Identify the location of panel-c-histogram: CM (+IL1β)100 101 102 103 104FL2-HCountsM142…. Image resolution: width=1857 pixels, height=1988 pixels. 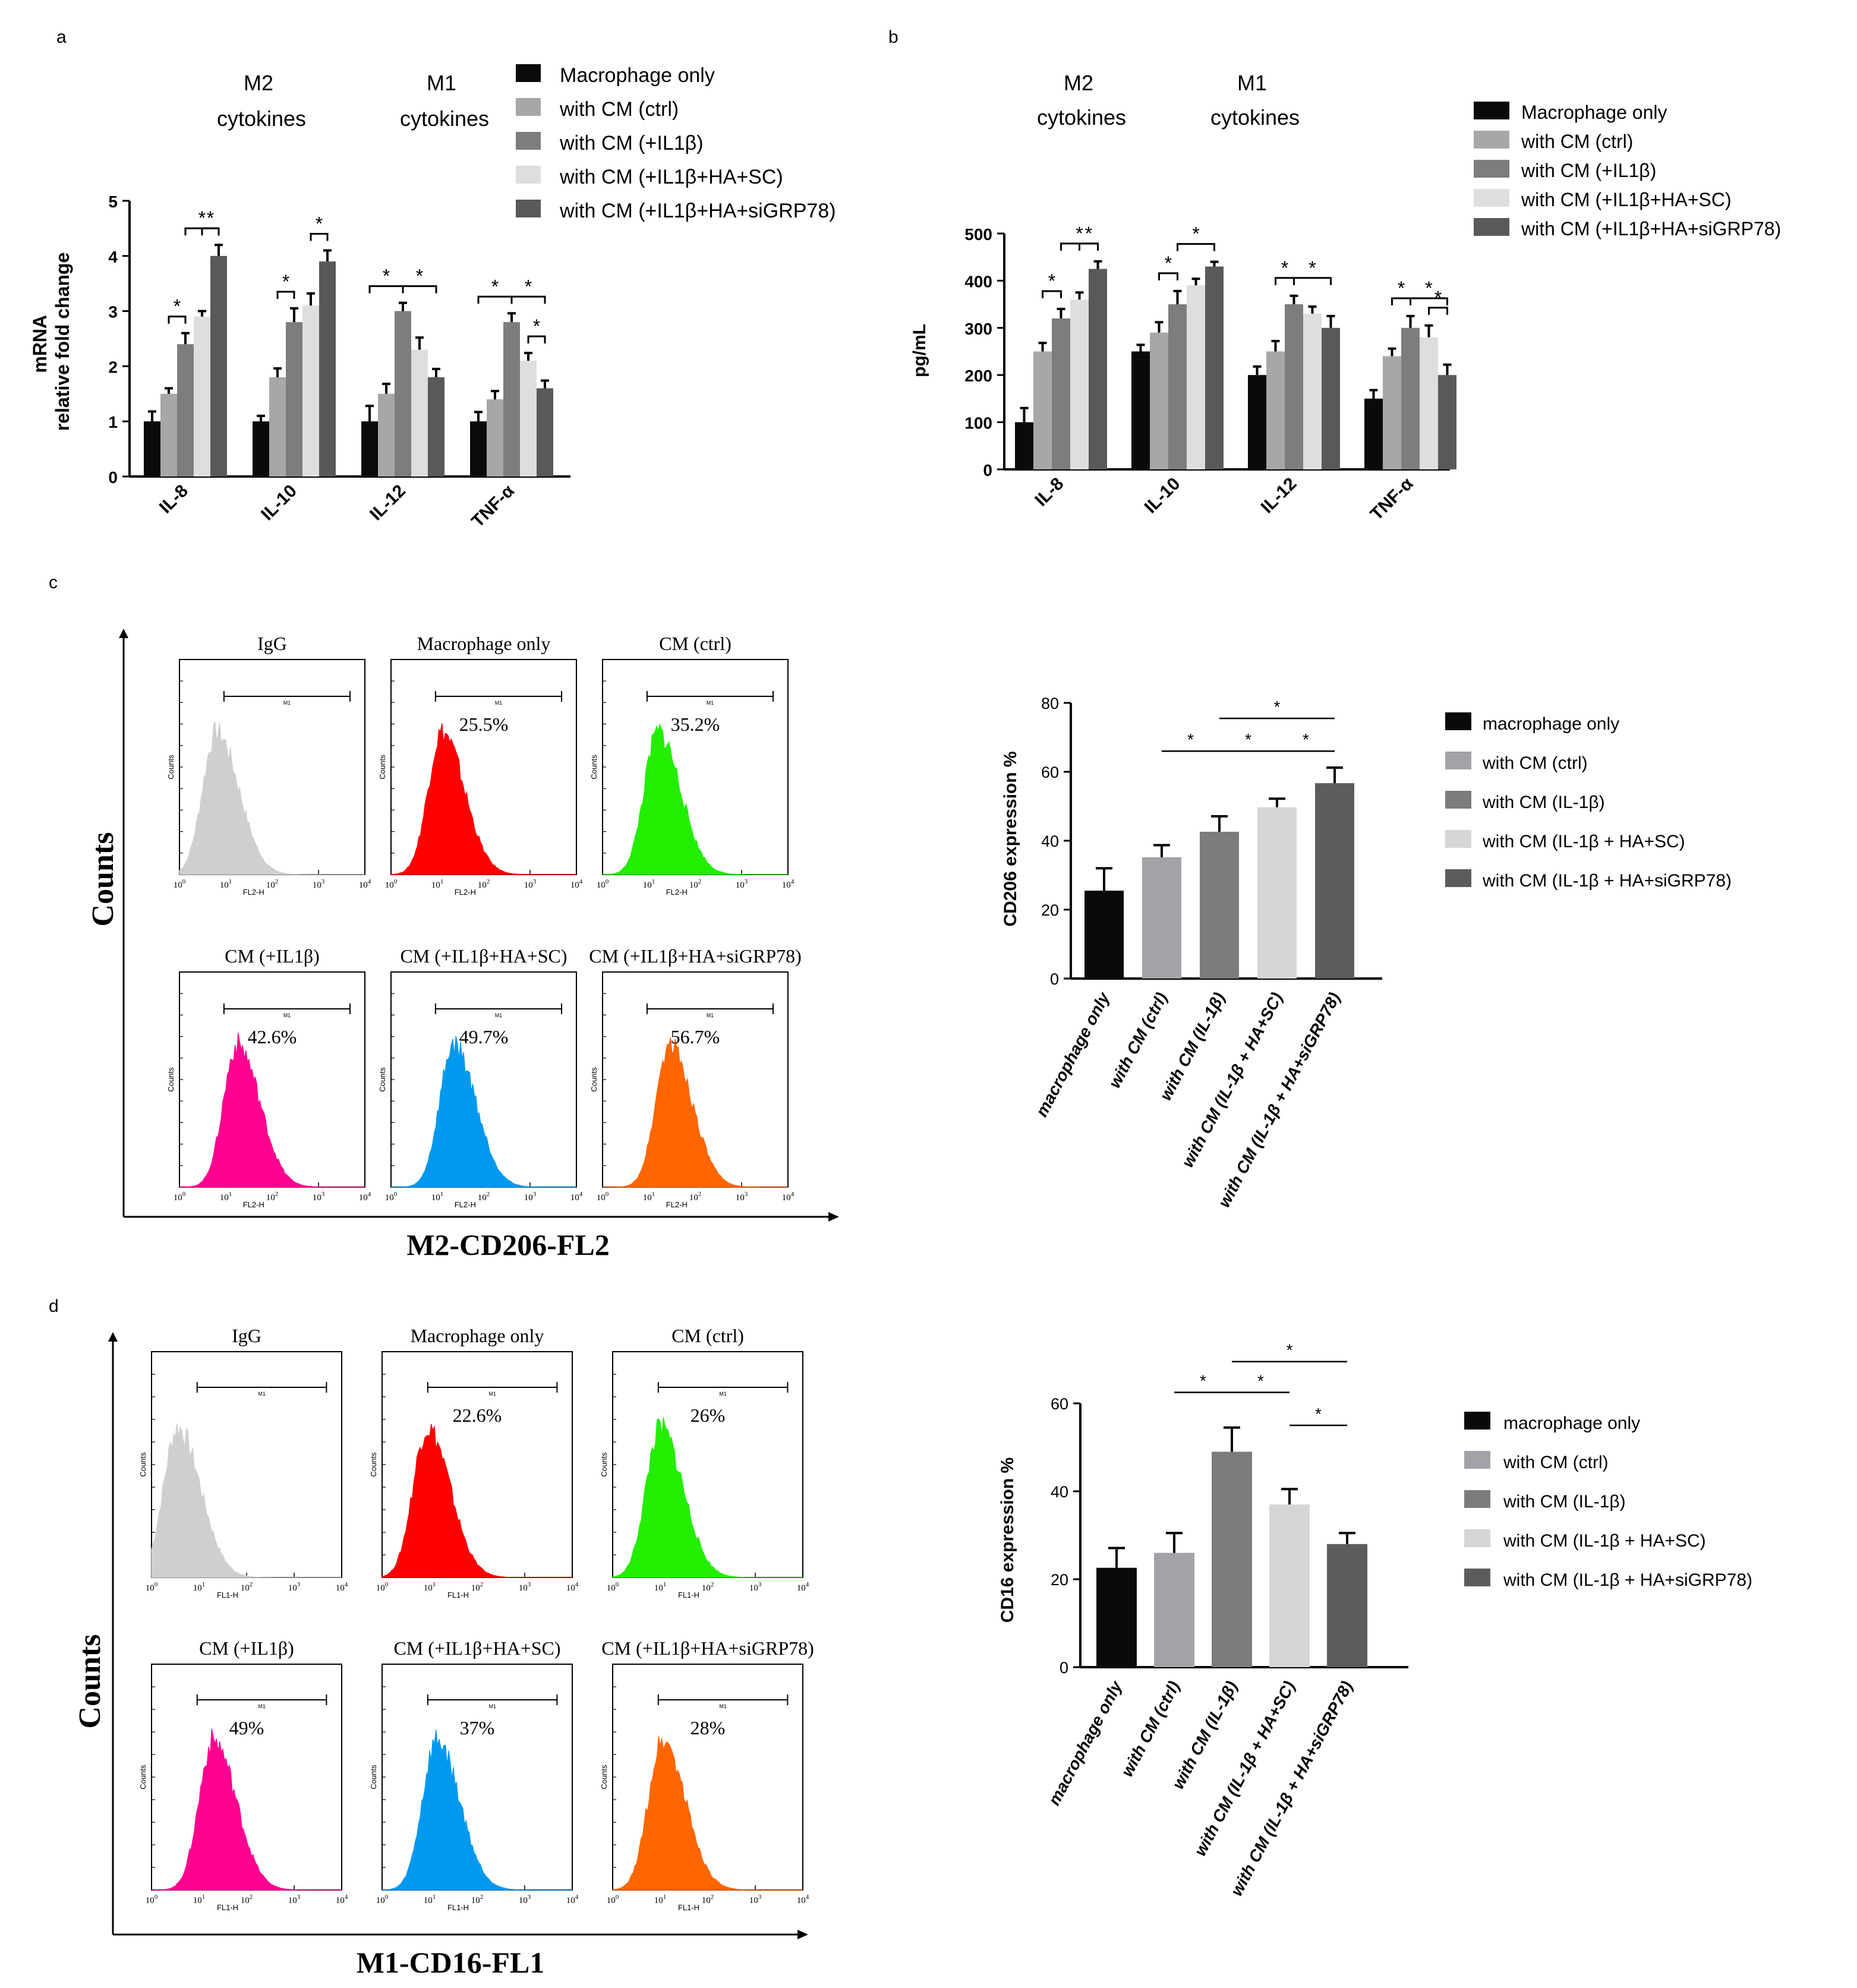
(268, 1077).